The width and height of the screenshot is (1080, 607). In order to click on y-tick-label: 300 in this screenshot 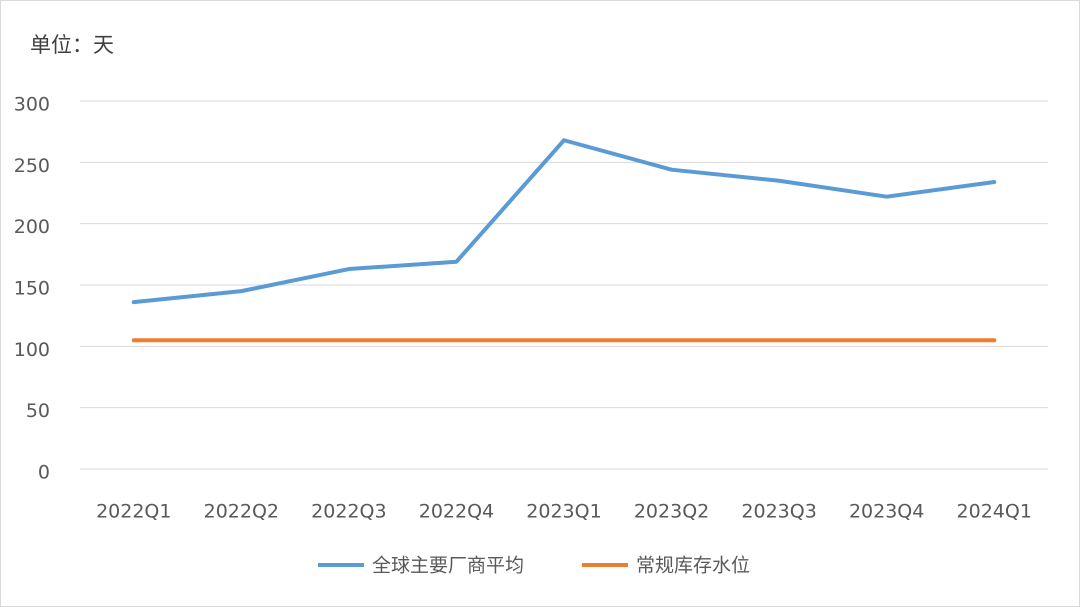, I will do `click(32, 105)`.